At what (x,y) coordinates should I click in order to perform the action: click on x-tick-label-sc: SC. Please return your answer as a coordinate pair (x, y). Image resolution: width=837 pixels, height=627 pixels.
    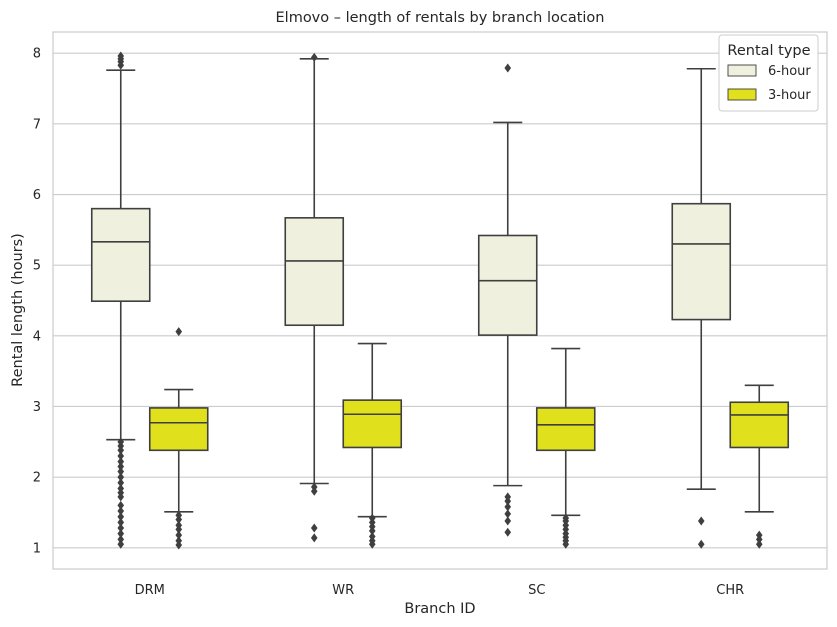
    Looking at the image, I should click on (536, 590).